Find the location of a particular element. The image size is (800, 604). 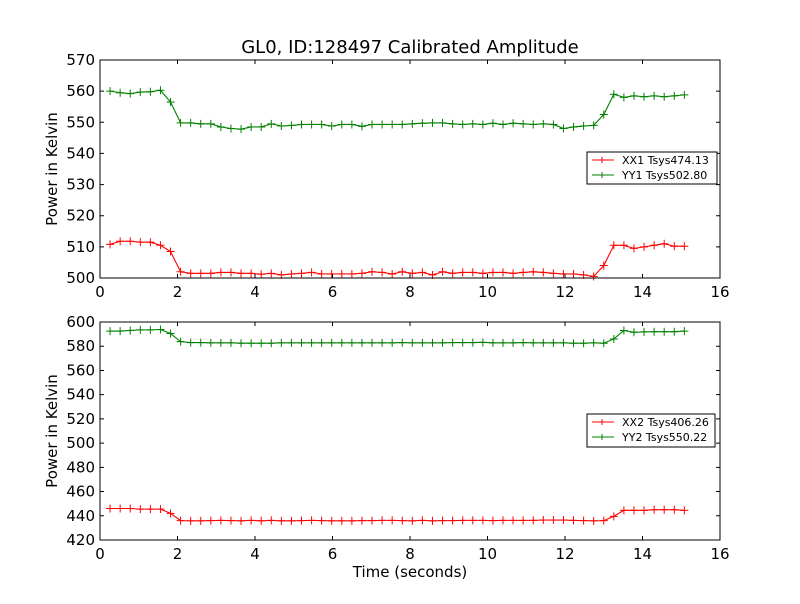

y-tick-label: 550 is located at coordinates (80, 122).